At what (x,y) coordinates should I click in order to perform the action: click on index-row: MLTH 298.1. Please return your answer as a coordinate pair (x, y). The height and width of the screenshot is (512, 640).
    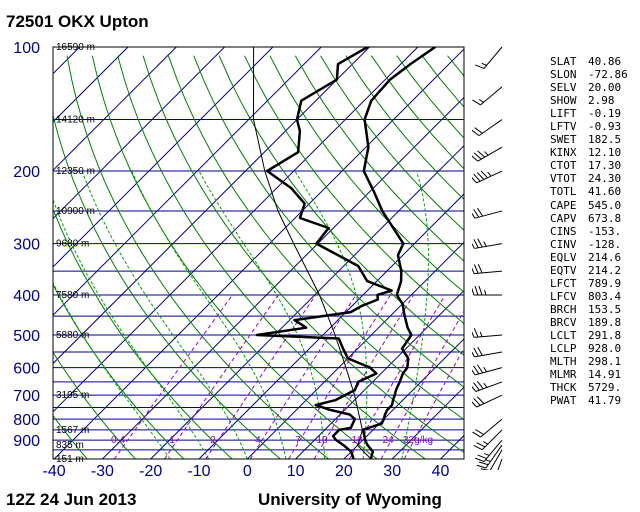
    Looking at the image, I should click on (588, 361).